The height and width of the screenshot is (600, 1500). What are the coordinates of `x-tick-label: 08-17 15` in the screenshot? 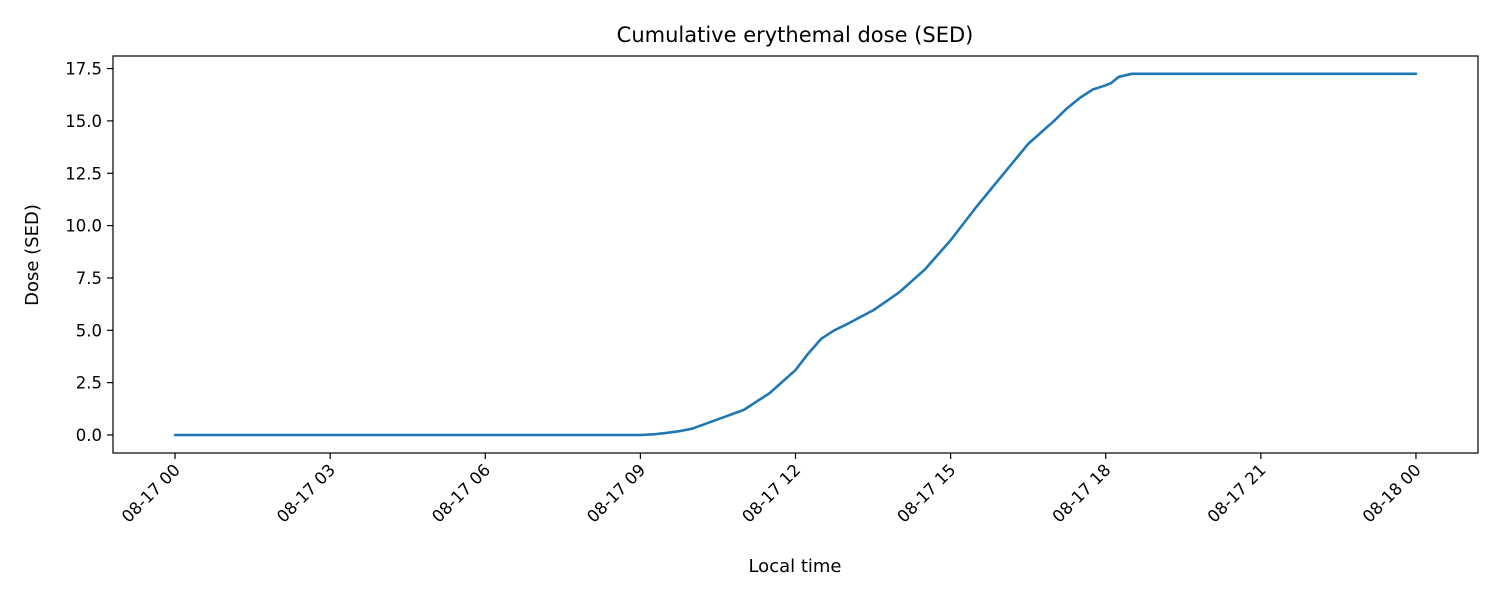 It's located at (927, 493).